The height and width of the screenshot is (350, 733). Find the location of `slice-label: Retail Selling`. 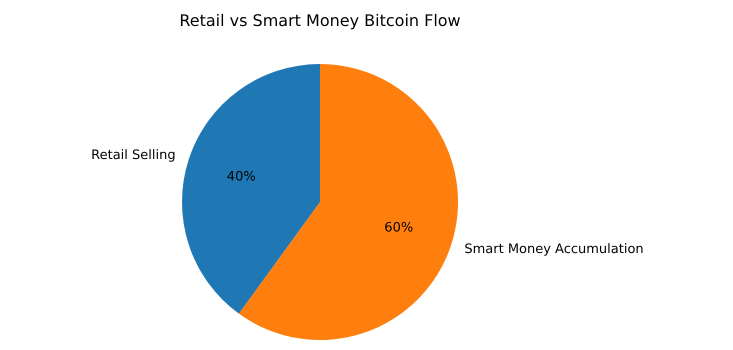

slice-label: Retail Selling is located at coordinates (133, 156).